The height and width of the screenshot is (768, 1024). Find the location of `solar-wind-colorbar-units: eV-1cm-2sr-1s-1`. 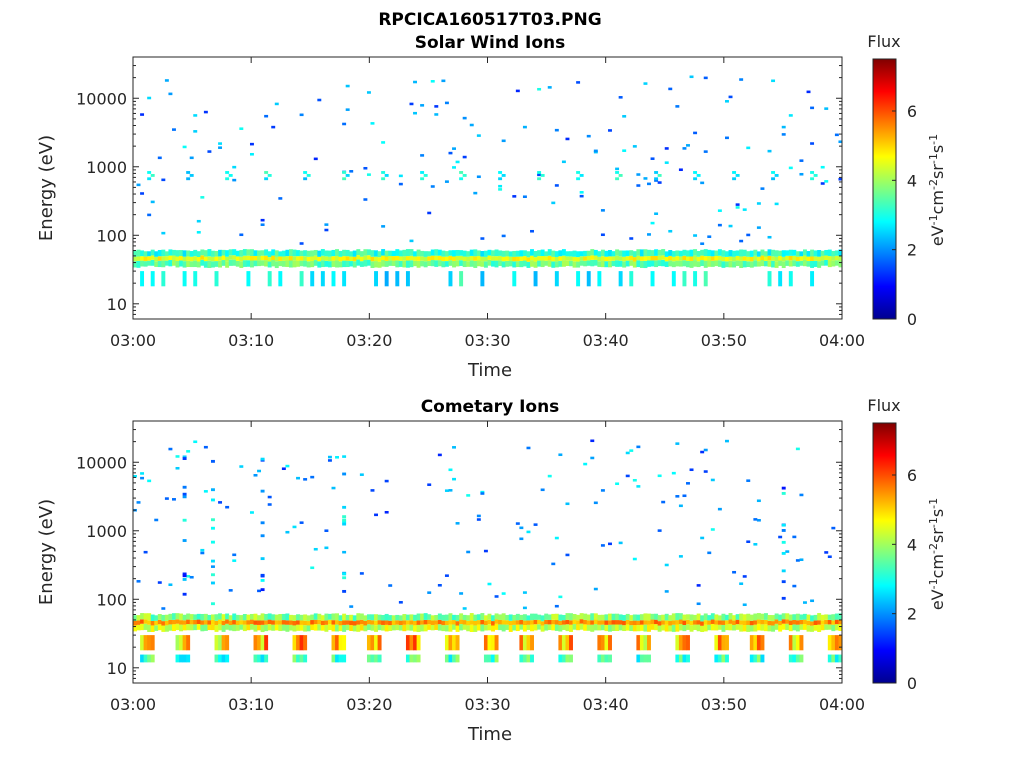

solar-wind-colorbar-units: eV-1cm-2sr-1s-1 is located at coordinates (937, 190).